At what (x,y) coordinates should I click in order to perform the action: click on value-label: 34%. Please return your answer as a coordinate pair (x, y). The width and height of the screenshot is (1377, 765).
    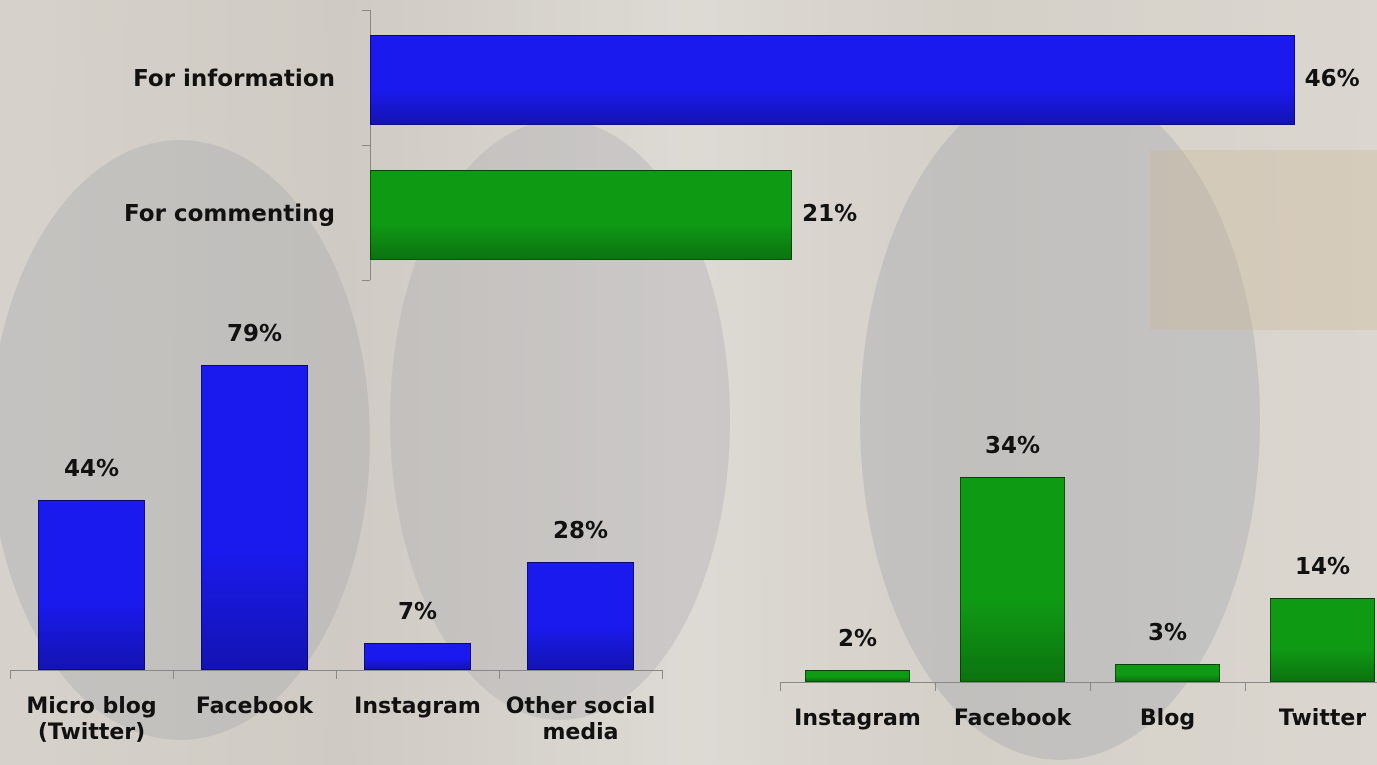
    Looking at the image, I should click on (1012, 445).